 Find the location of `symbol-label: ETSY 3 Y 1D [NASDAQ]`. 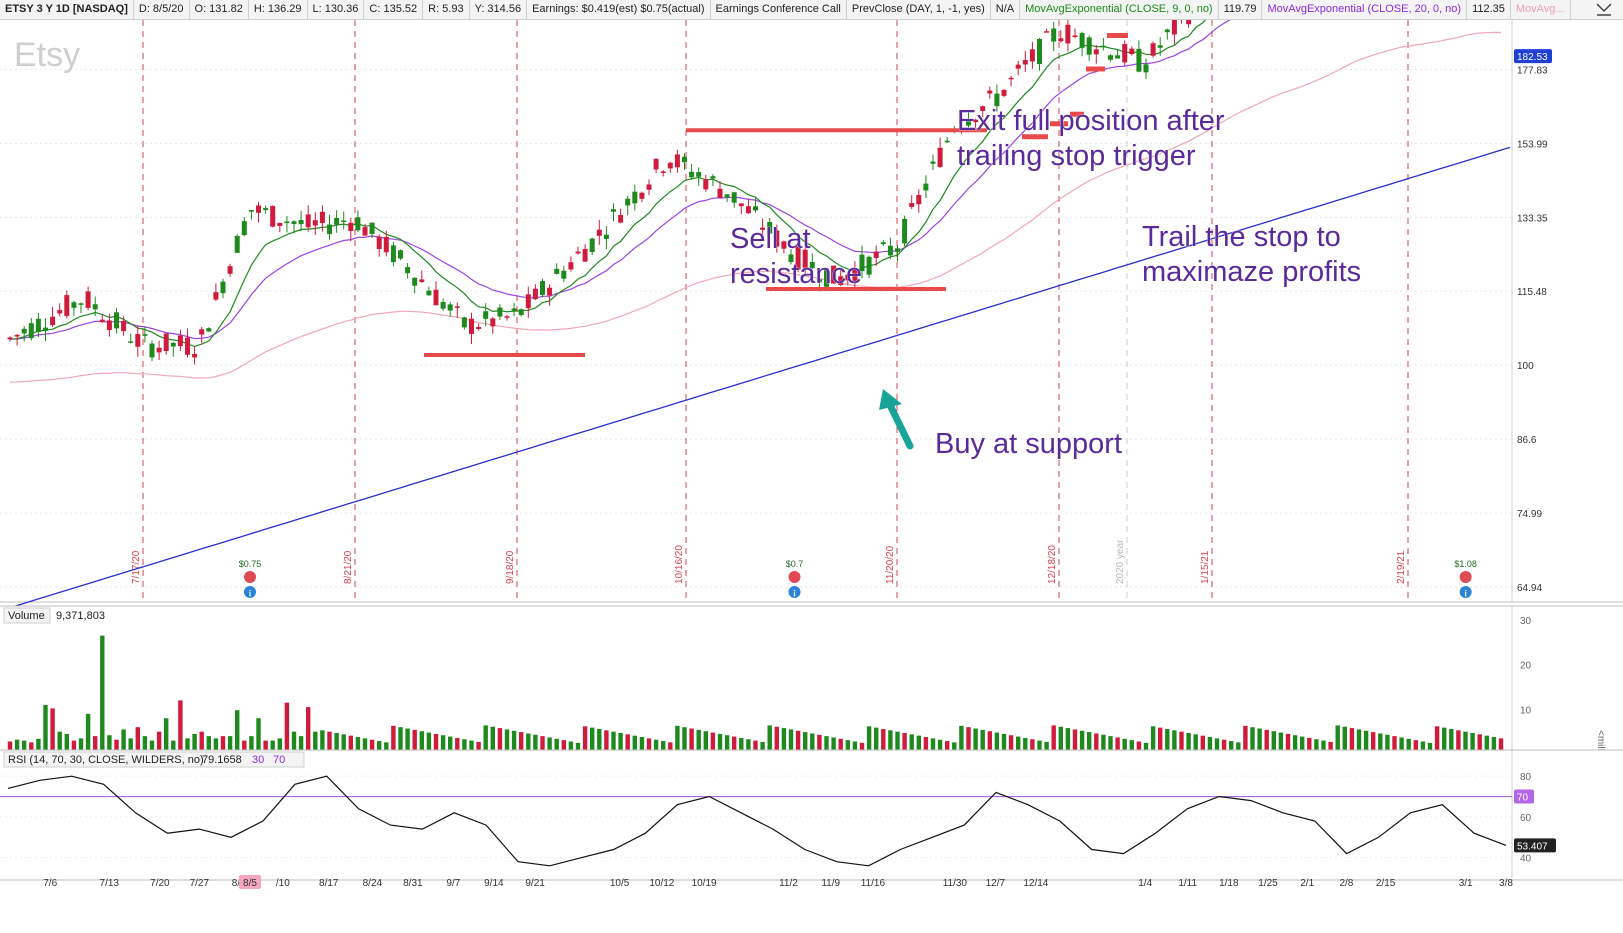

symbol-label: ETSY 3 Y 1D [NASDAQ] is located at coordinates (67, 9).